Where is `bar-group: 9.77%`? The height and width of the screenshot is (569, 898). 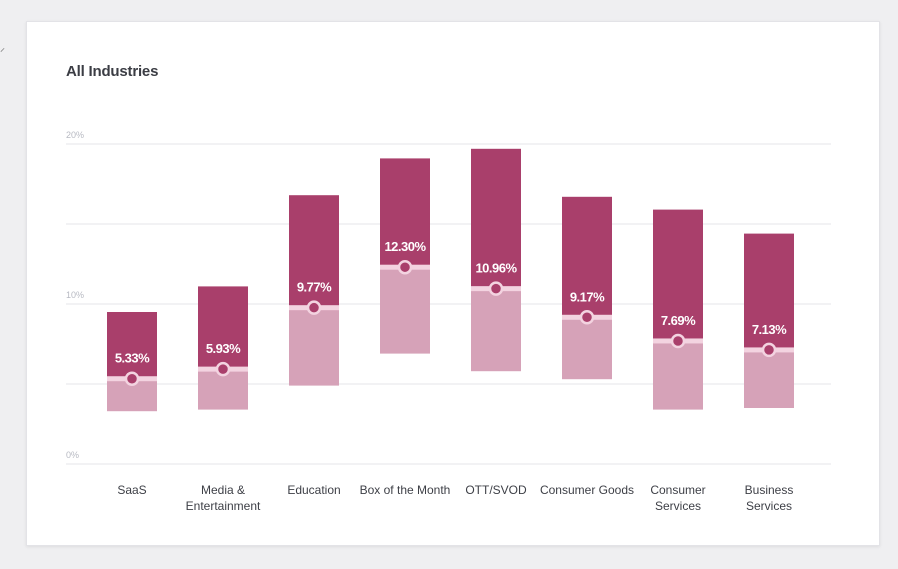 bar-group: 9.77% is located at coordinates (314, 290).